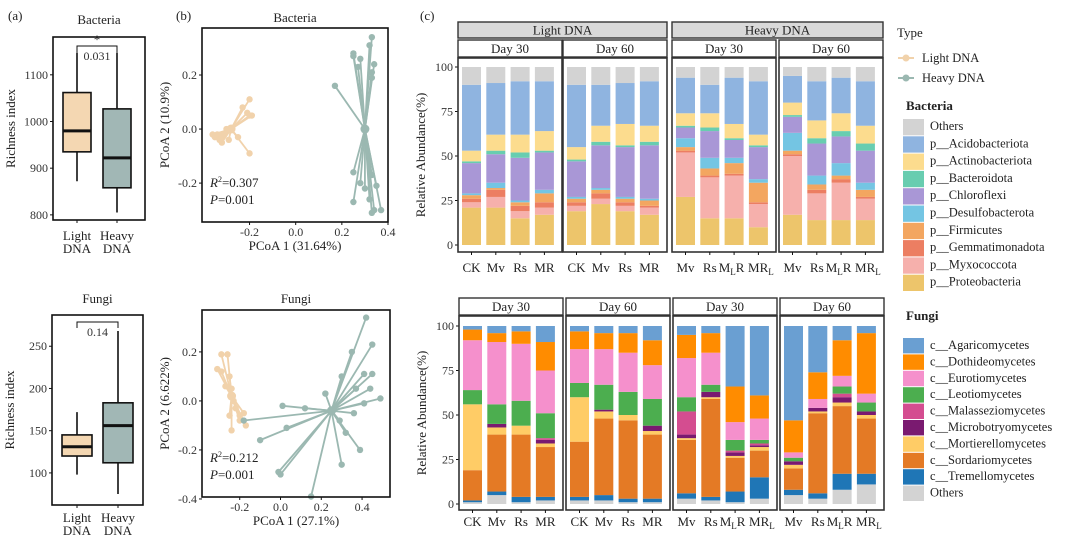  What do you see at coordinates (991, 427) in the screenshot?
I see `legend-label: c__Microbotryomycetes` at bounding box center [991, 427].